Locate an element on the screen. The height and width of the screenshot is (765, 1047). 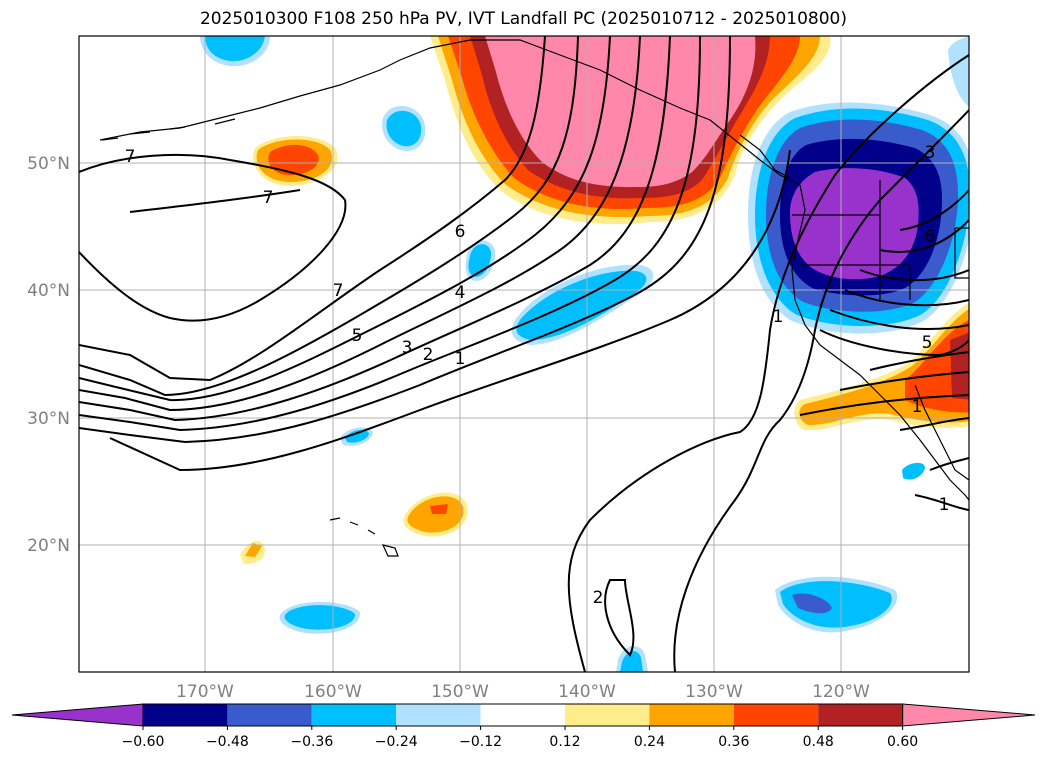
small-positive-2-inner is located at coordinates (435, 514).